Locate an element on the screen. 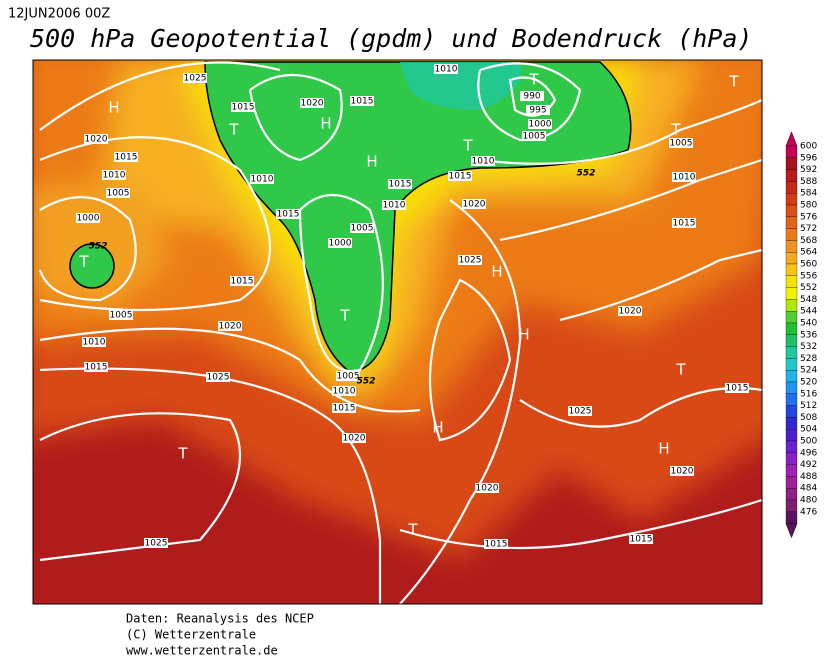  colorbar-label: 484 is located at coordinates (808, 489).